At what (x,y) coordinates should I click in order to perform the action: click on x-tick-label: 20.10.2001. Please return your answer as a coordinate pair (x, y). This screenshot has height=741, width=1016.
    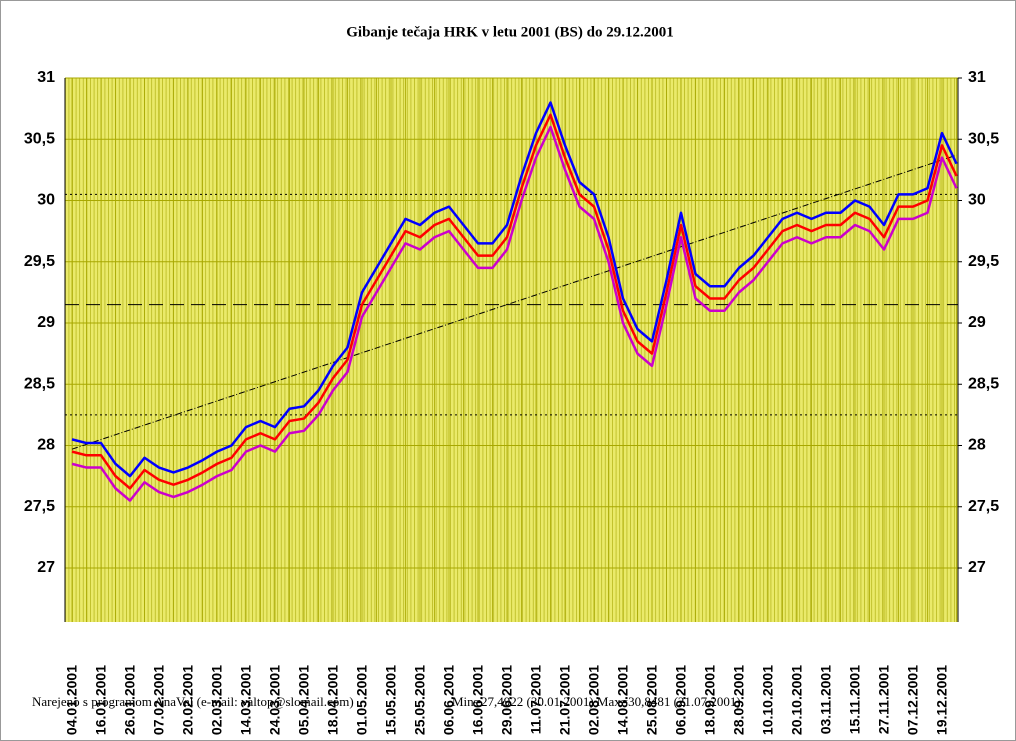
    Looking at the image, I should click on (797, 700).